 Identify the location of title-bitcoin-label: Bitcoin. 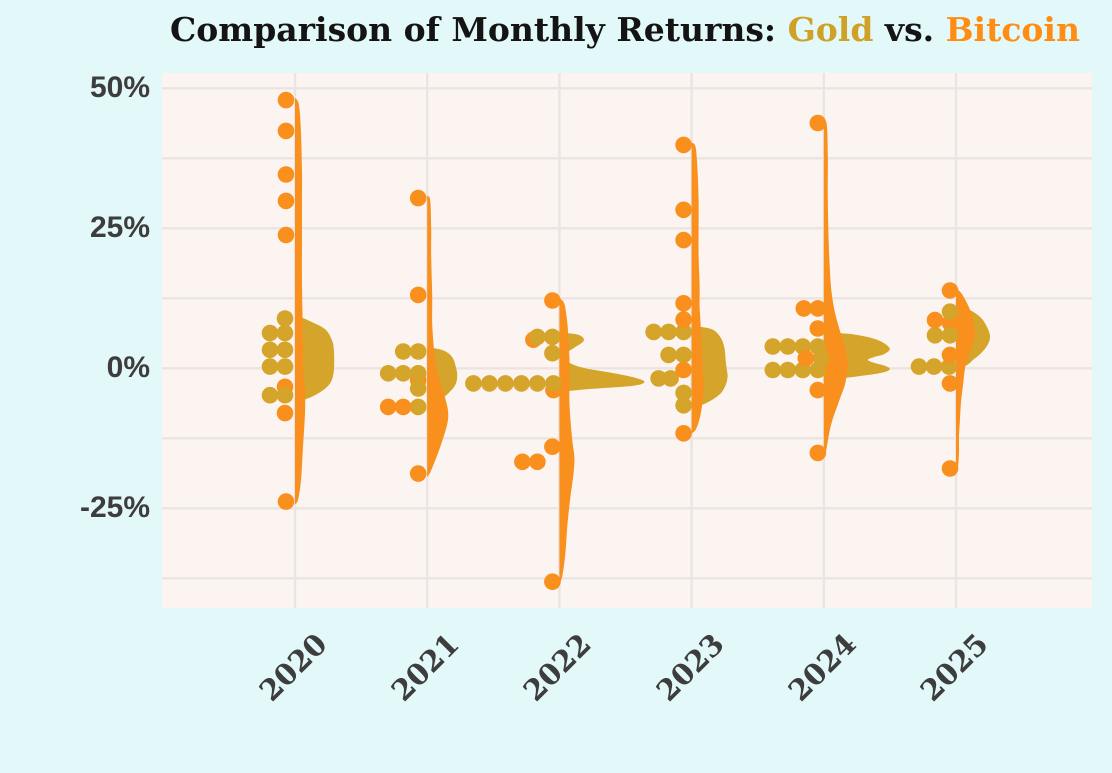
(1012, 29).